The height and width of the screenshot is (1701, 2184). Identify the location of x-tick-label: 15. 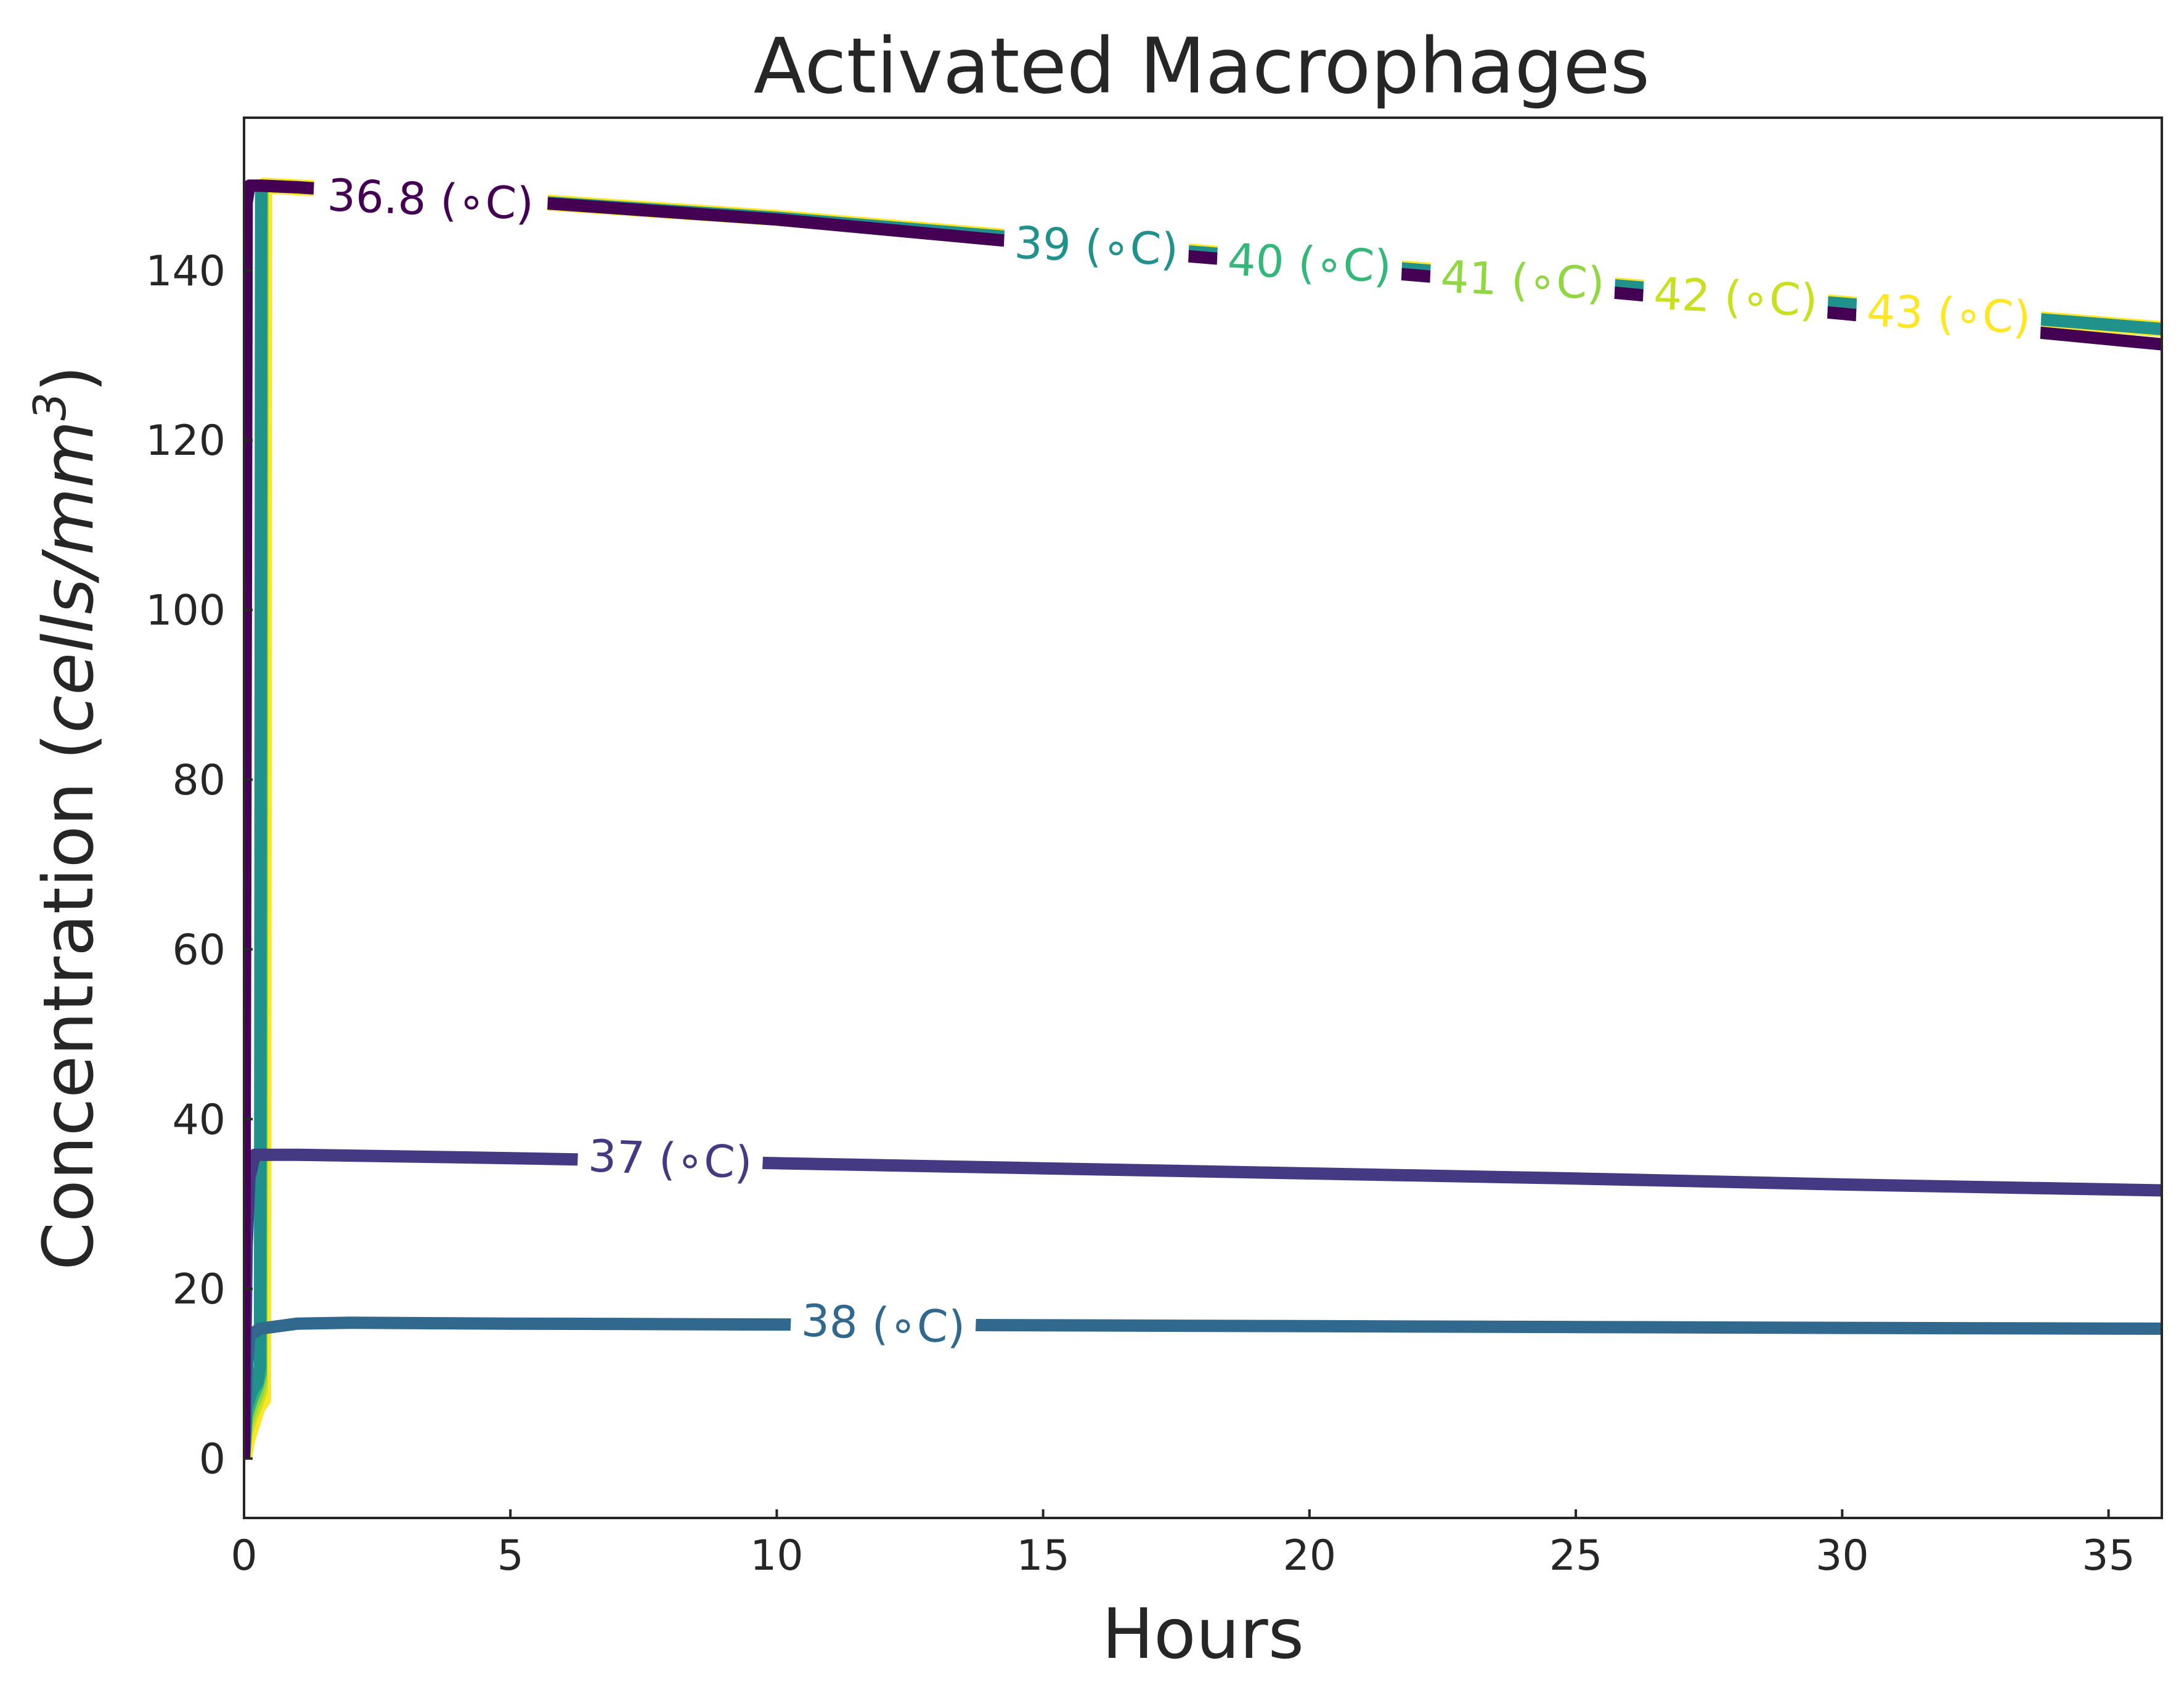
(1043, 1556).